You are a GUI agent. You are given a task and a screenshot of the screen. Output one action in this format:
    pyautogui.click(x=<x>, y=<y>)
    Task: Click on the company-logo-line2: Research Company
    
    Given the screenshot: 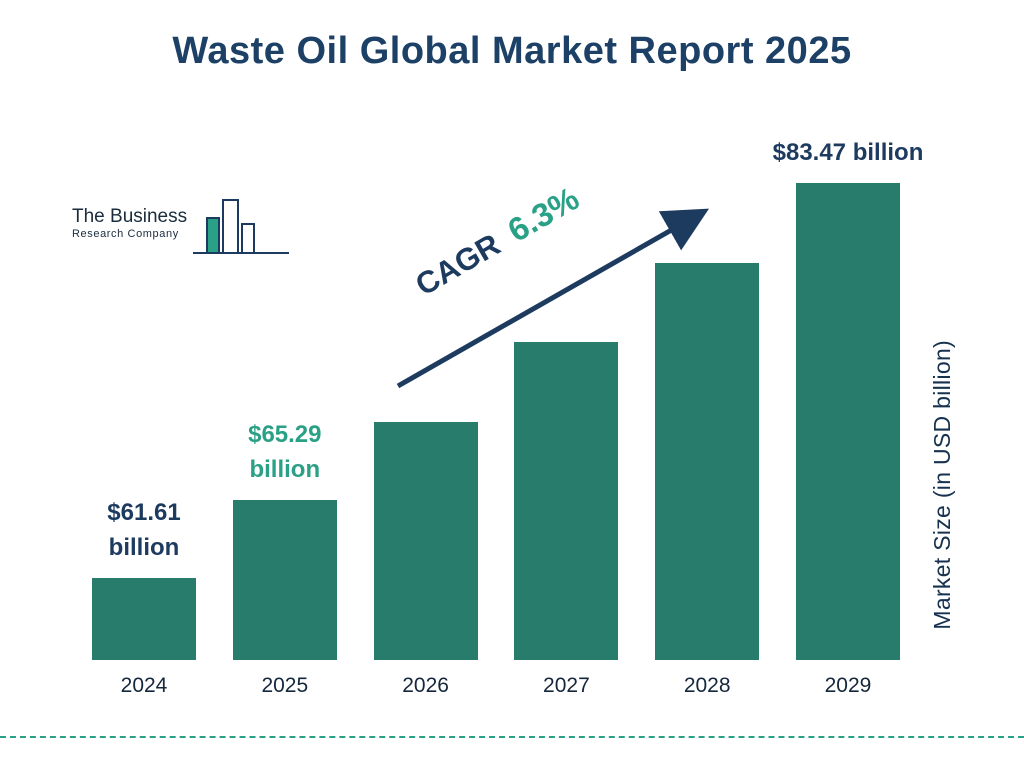 What is the action you would take?
    pyautogui.click(x=125, y=234)
    